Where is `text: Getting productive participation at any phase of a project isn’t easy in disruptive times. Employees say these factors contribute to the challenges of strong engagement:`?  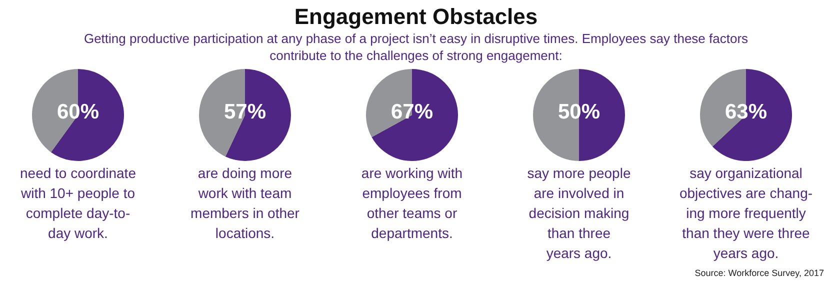
text: Getting productive participation at any phase of a project isn’t easy in disruptive times. Employees say these factors contribute to the challenges of strong engagement: is located at coordinates (416, 47).